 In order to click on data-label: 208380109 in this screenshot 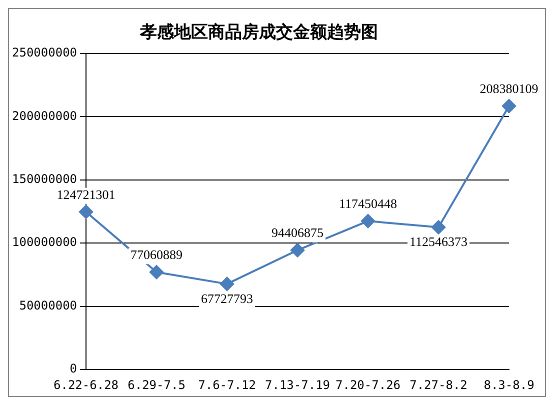, I will do `click(509, 88)`.